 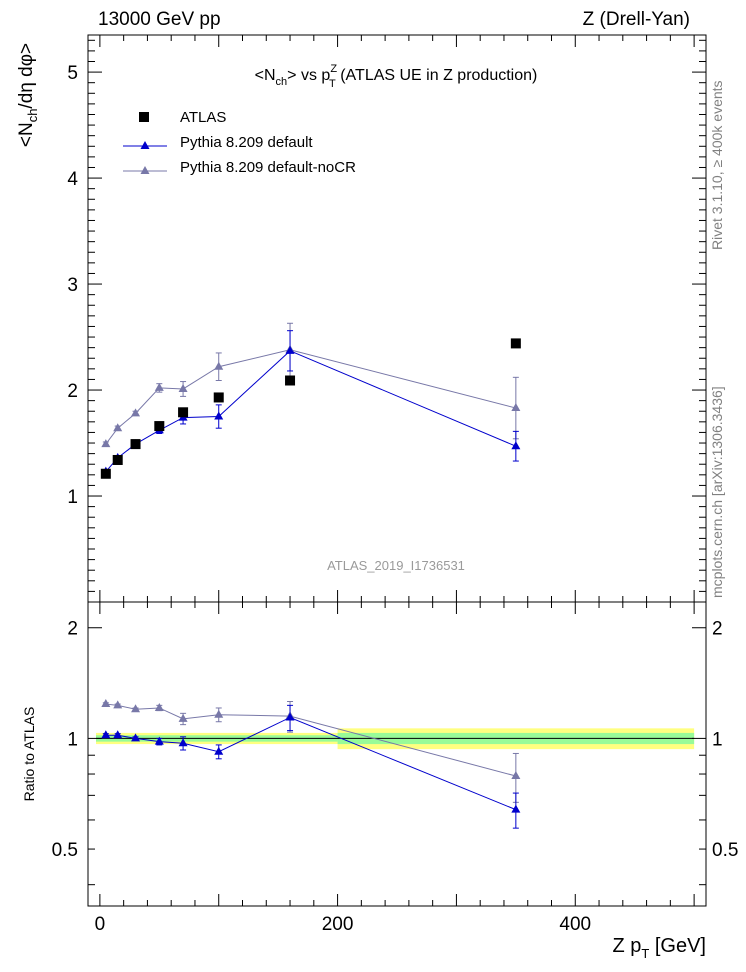 What do you see at coordinates (72, 391) in the screenshot?
I see `y-tick-label: 2` at bounding box center [72, 391].